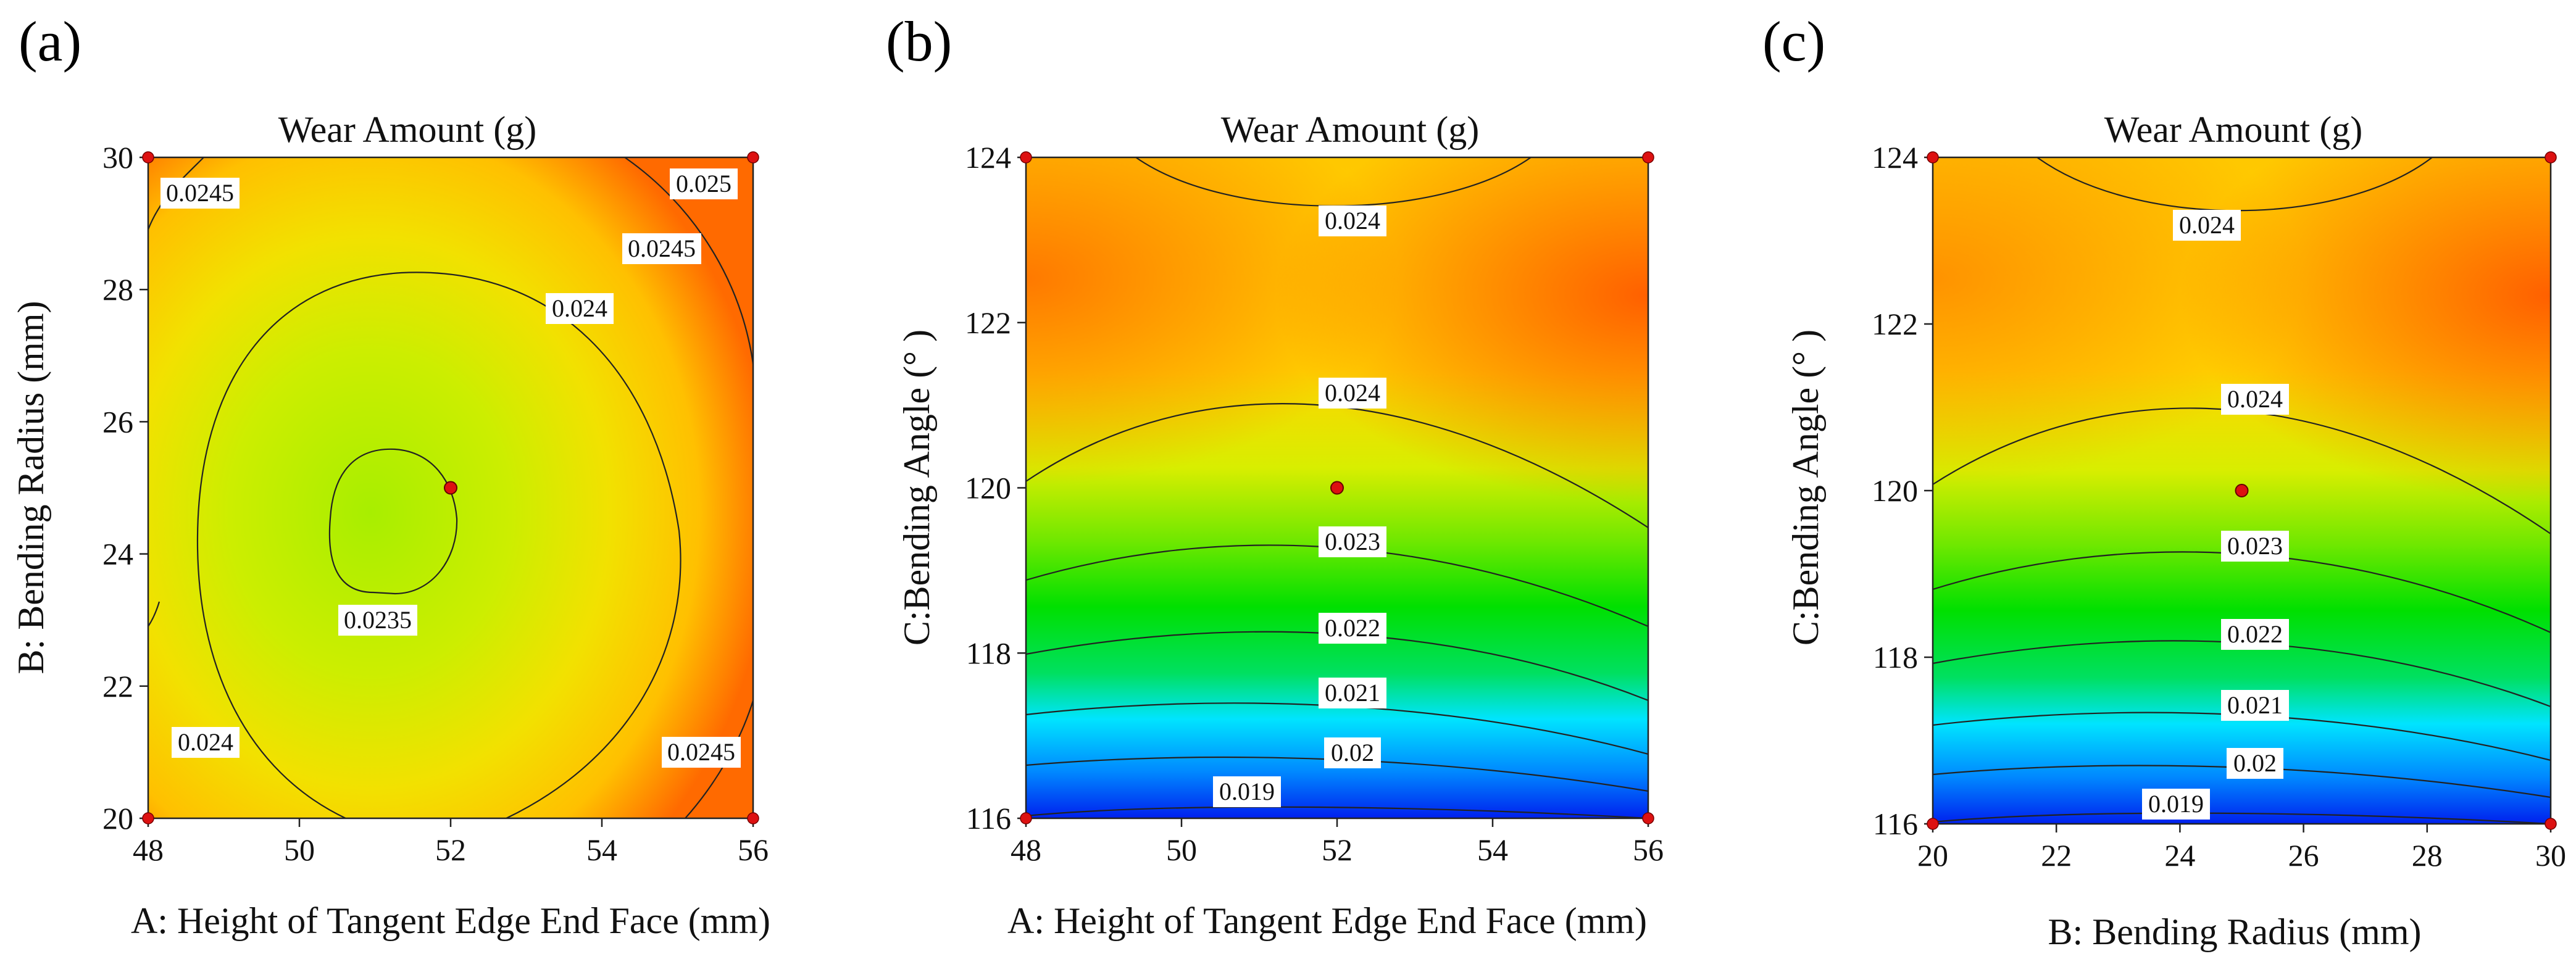  Describe the element at coordinates (451, 920) in the screenshot. I see `x-axis-label-a: A: Height of Tangent Edge End Face (mm)` at that location.